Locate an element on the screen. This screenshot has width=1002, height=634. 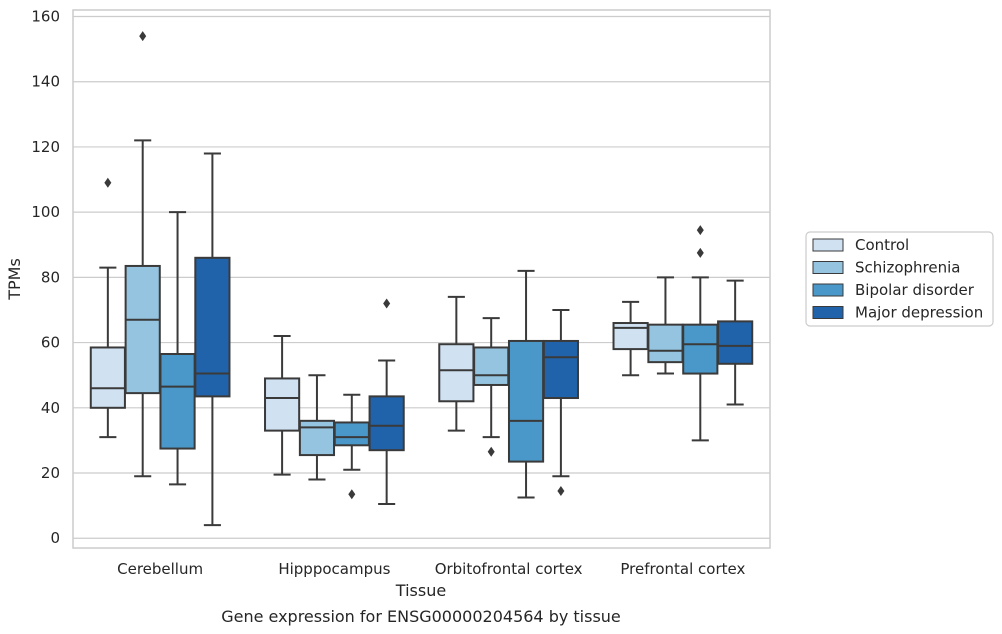
x-tick-label: Prefrontal cortex is located at coordinates (682, 569).